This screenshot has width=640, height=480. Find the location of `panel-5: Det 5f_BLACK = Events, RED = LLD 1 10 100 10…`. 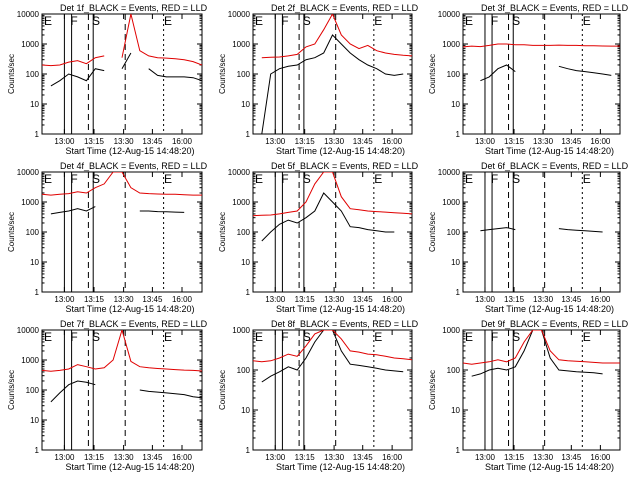

panel-5: Det 5f_BLACK = Events, RED = LLD 1 10 100 10… is located at coordinates (318, 237).